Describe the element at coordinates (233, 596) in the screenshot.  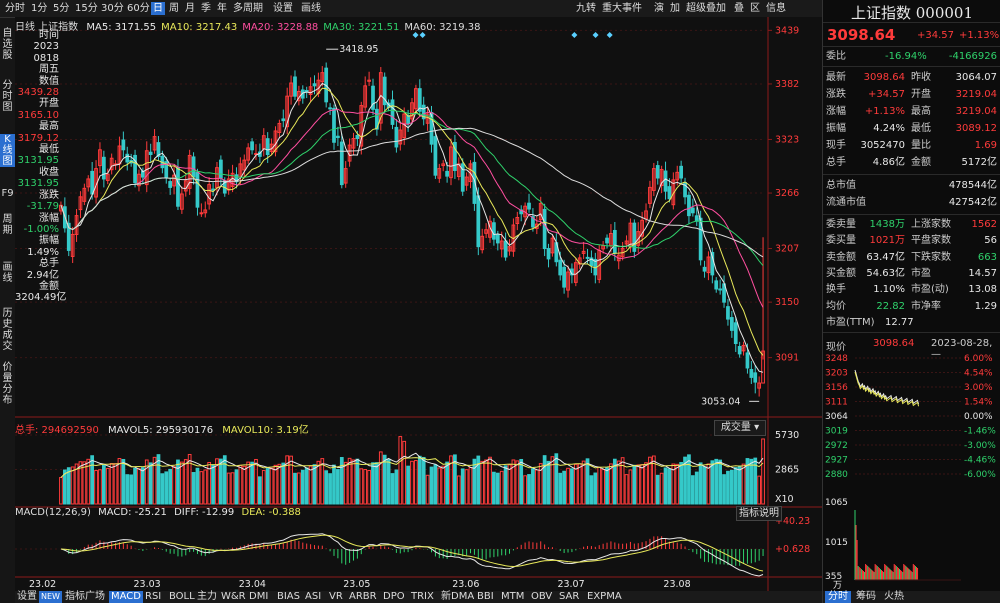
I see `indicator-tab-7: W&R` at that location.